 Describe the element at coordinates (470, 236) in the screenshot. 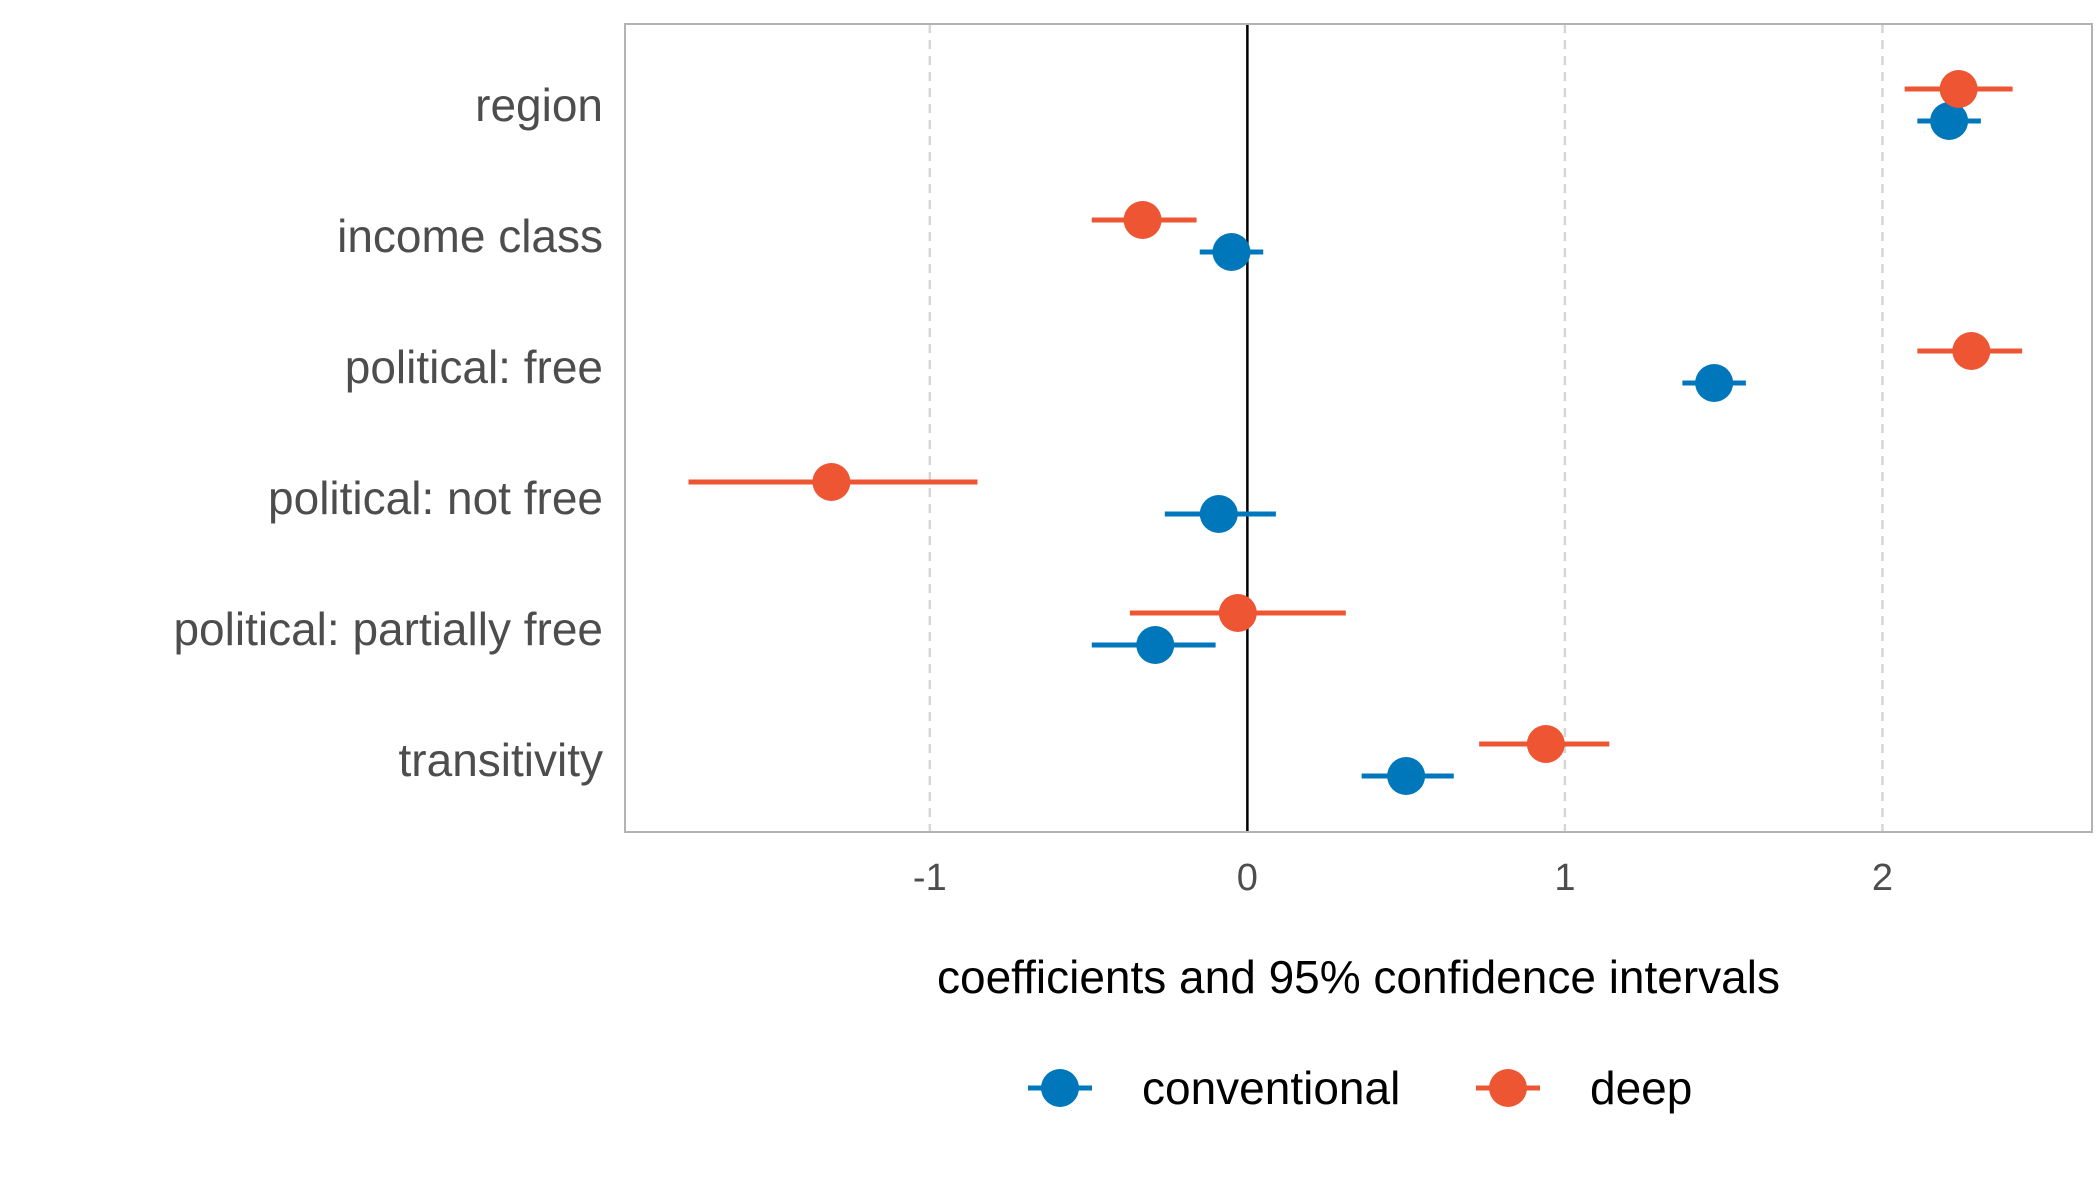

I see `category-label: income class` at that location.